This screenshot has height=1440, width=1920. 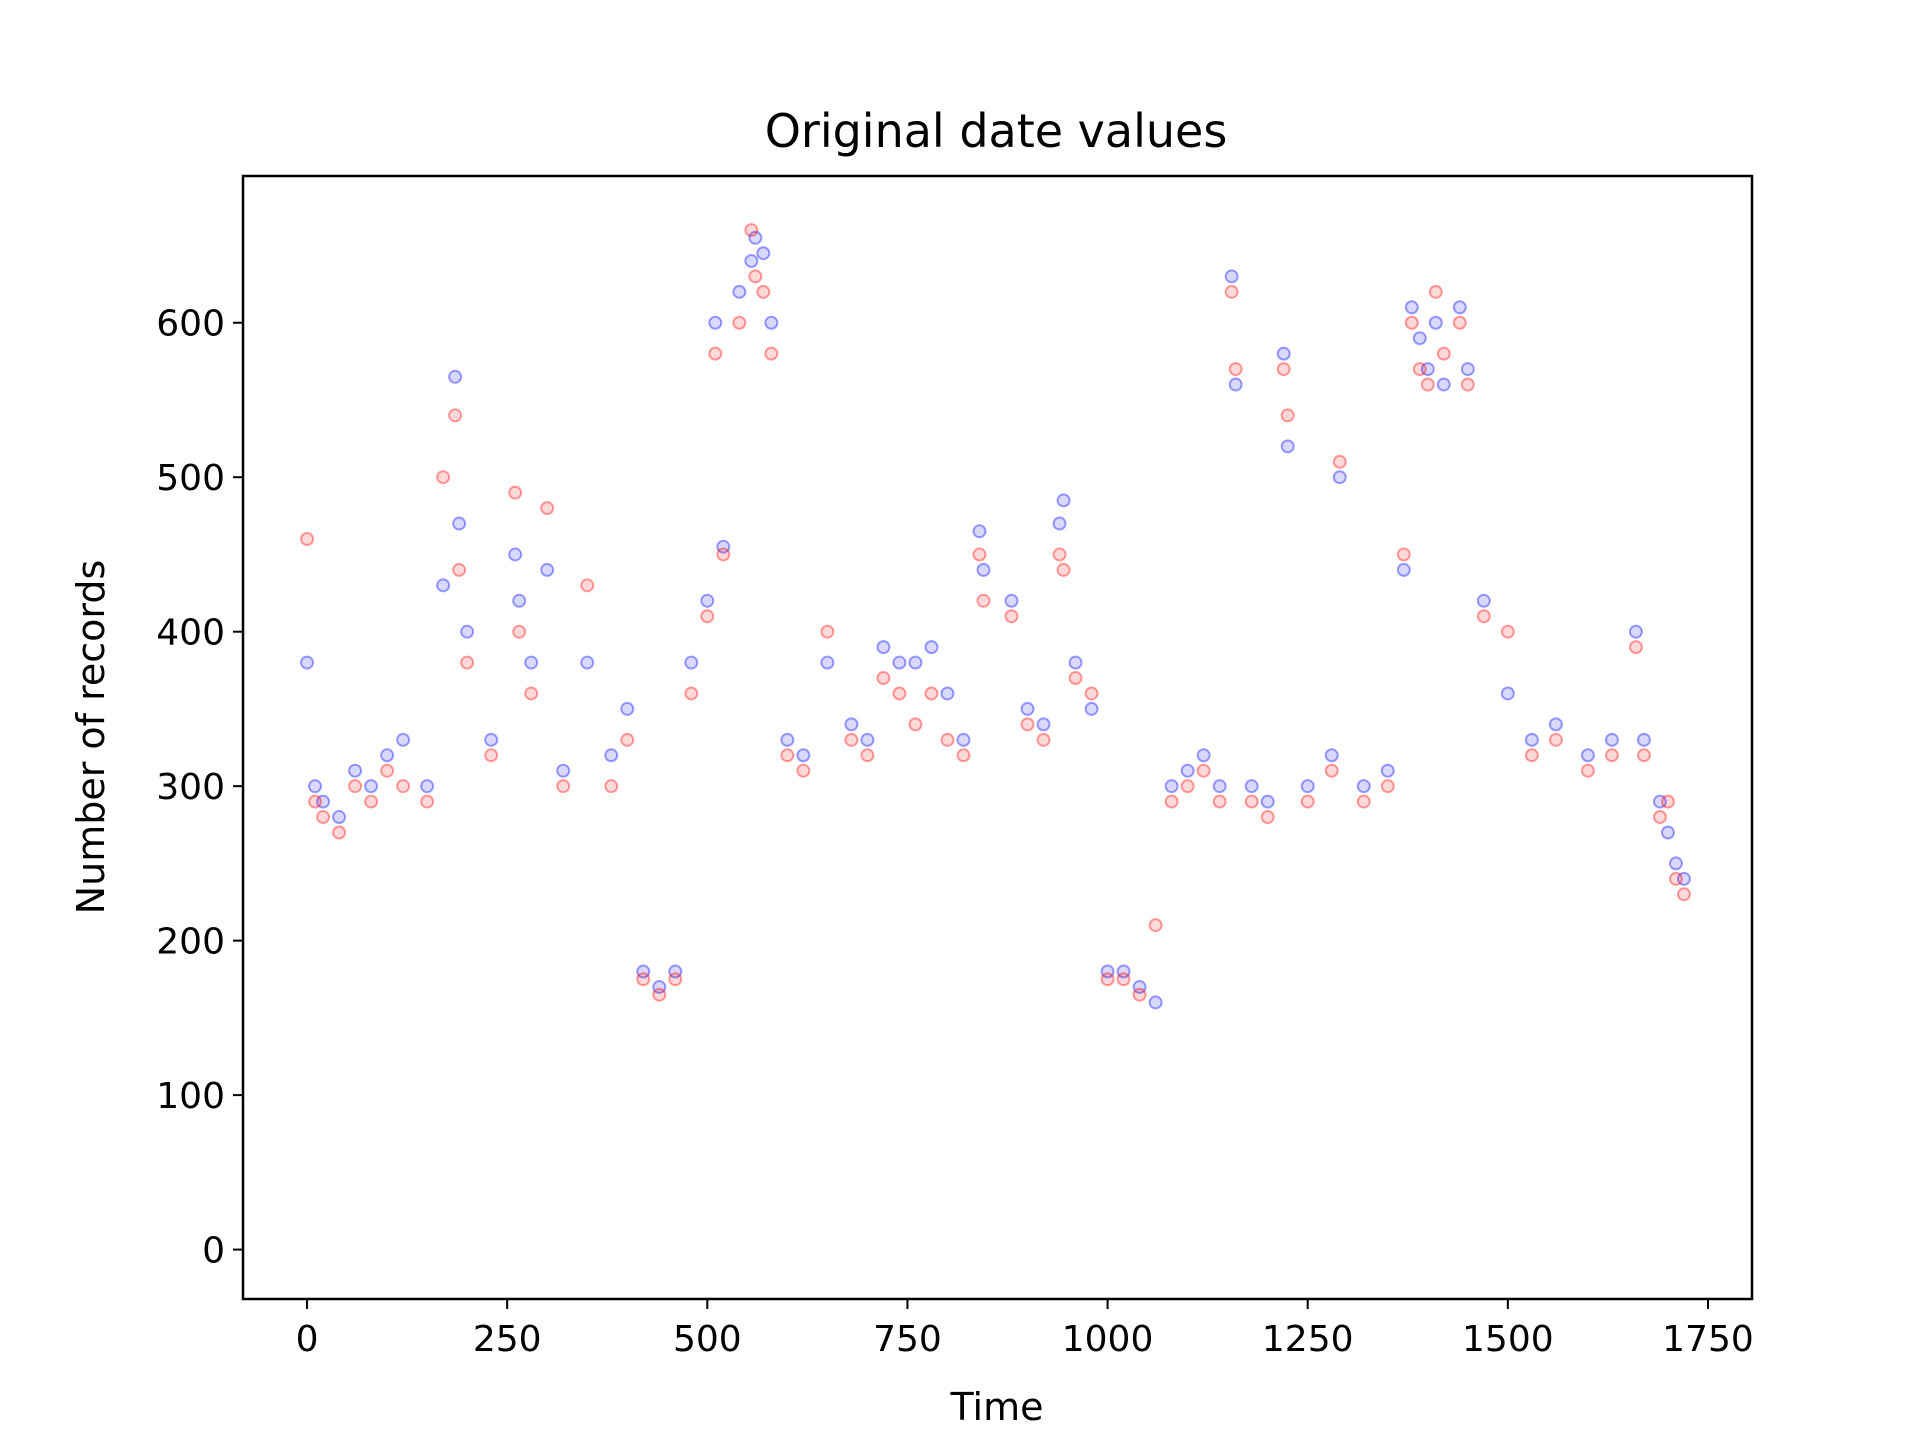 What do you see at coordinates (213, 1251) in the screenshot?
I see `y-tick-label: 0` at bounding box center [213, 1251].